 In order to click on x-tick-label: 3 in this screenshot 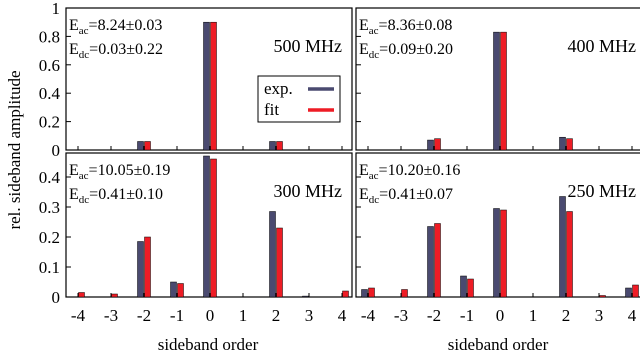, I will do `click(309, 315)`.